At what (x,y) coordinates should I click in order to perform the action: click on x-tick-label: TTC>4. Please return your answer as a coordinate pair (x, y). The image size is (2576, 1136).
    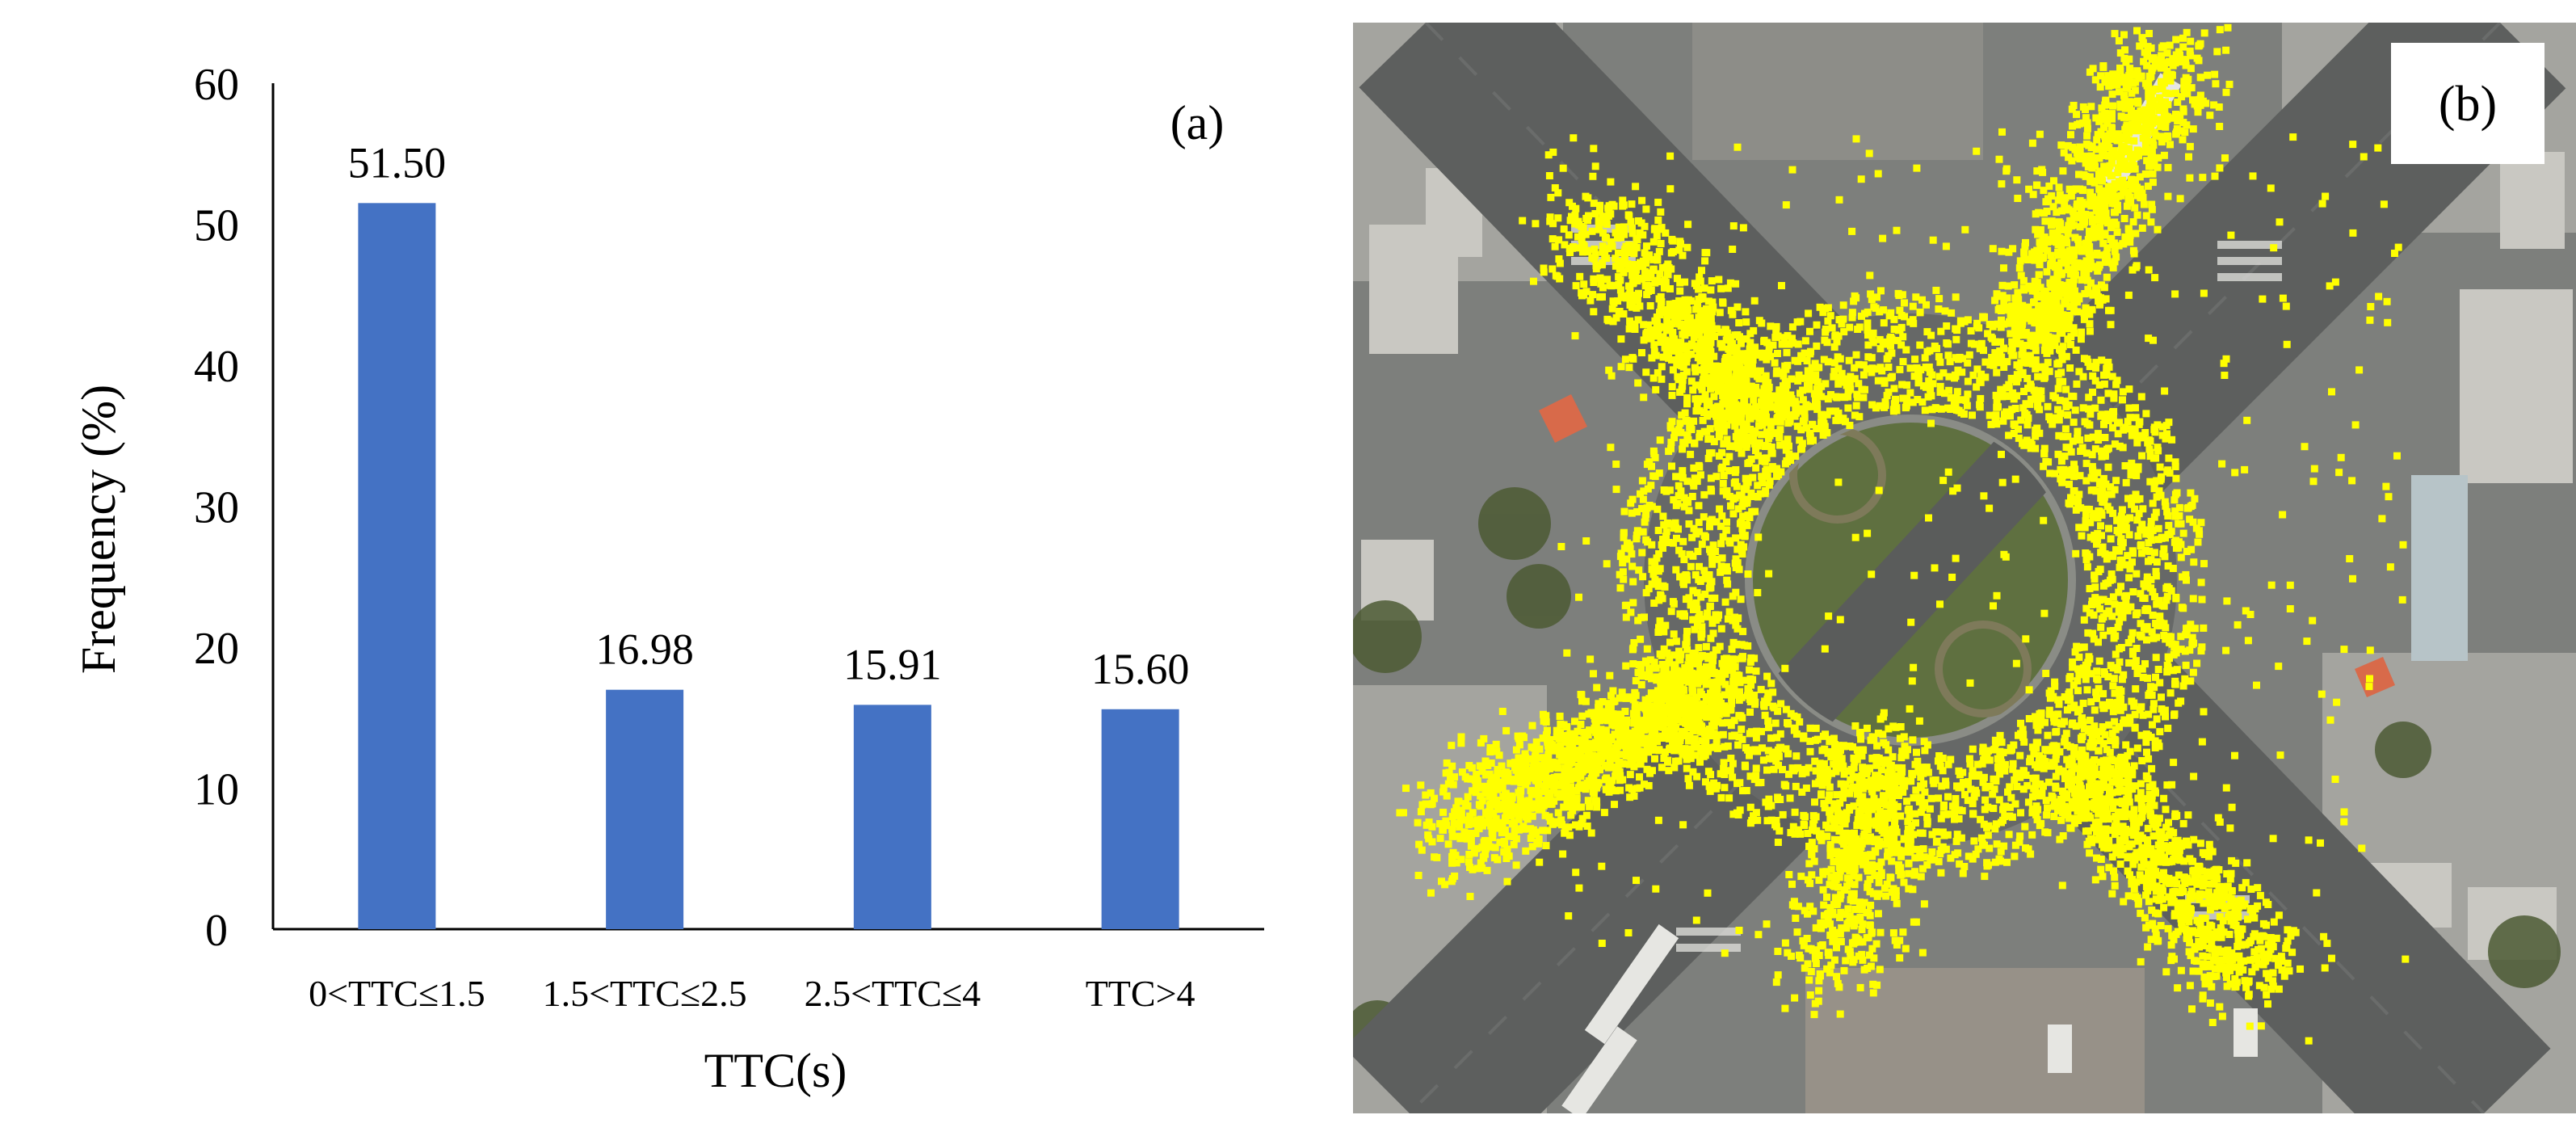
    Looking at the image, I should click on (1141, 994).